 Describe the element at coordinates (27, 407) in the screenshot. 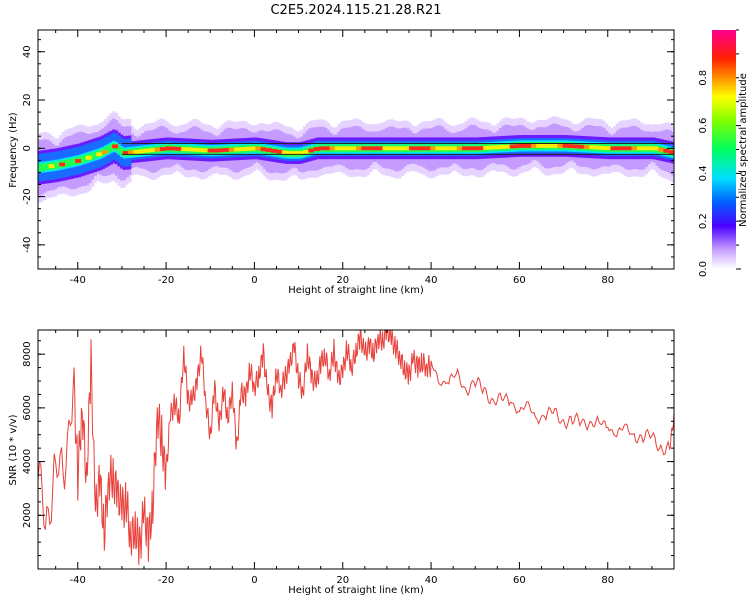

I see `y-tick-label: 6000` at that location.